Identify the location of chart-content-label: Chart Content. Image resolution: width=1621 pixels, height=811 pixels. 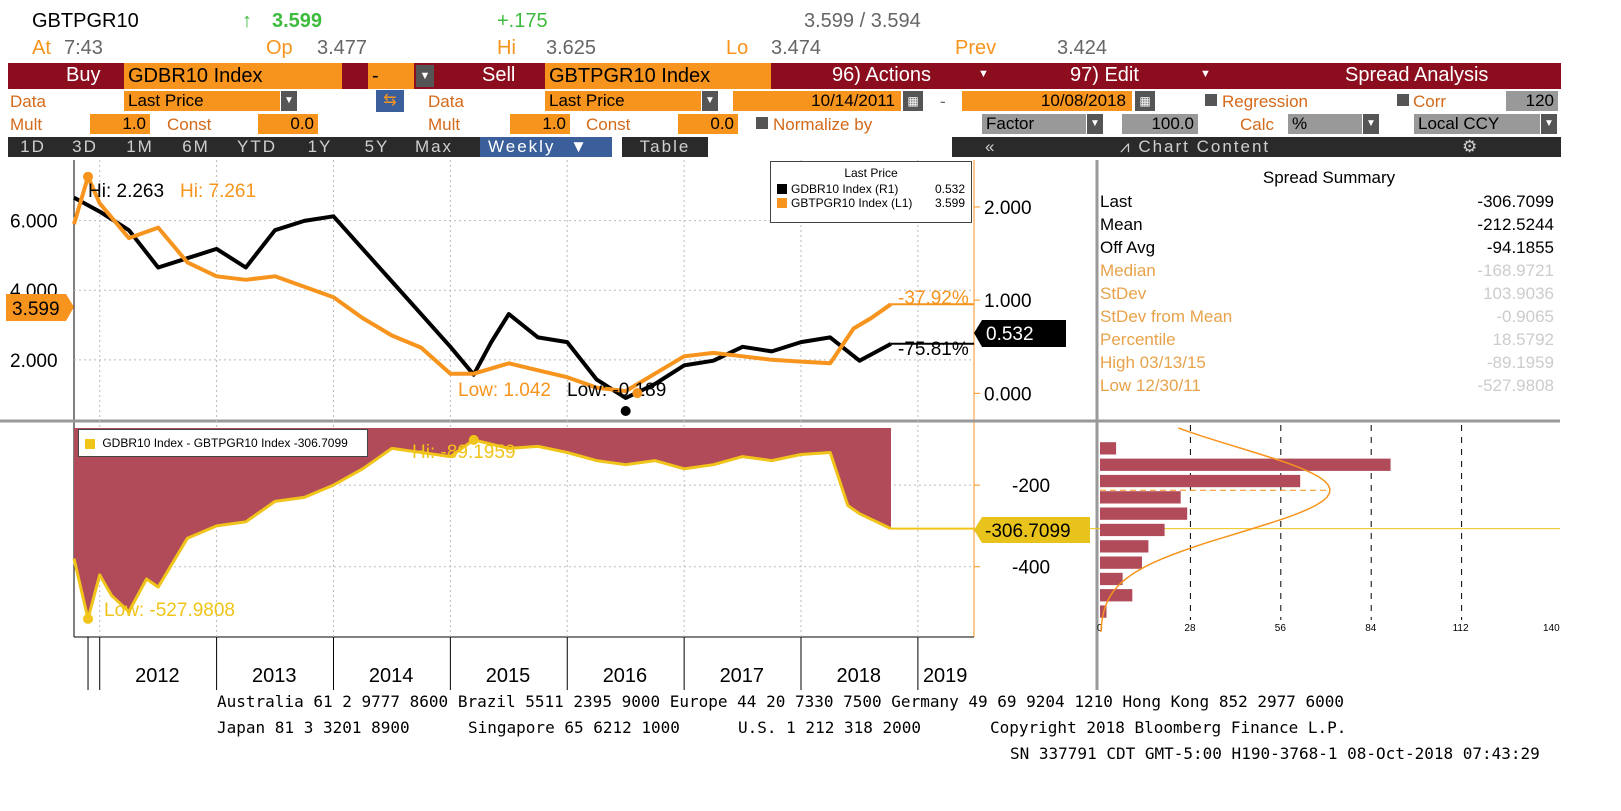
(1204, 146).